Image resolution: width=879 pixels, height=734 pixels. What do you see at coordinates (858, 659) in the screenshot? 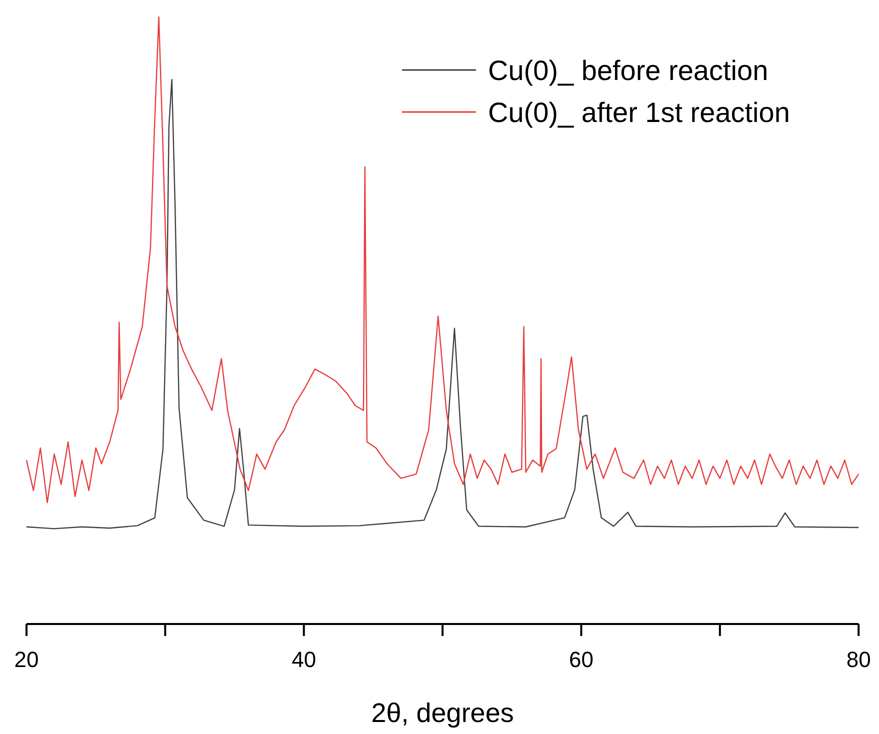
I see `x-tick-label: 80` at bounding box center [858, 659].